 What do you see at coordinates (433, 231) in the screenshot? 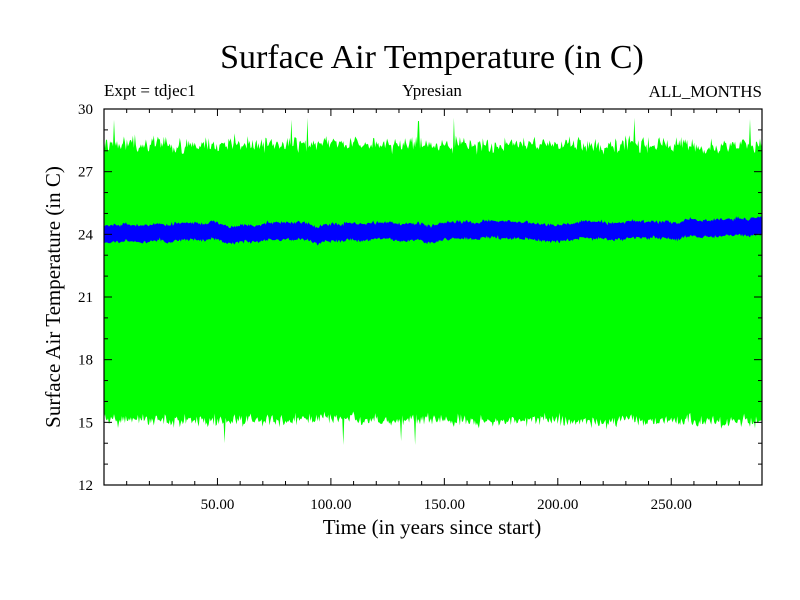
I see `annual-mean-band` at bounding box center [433, 231].